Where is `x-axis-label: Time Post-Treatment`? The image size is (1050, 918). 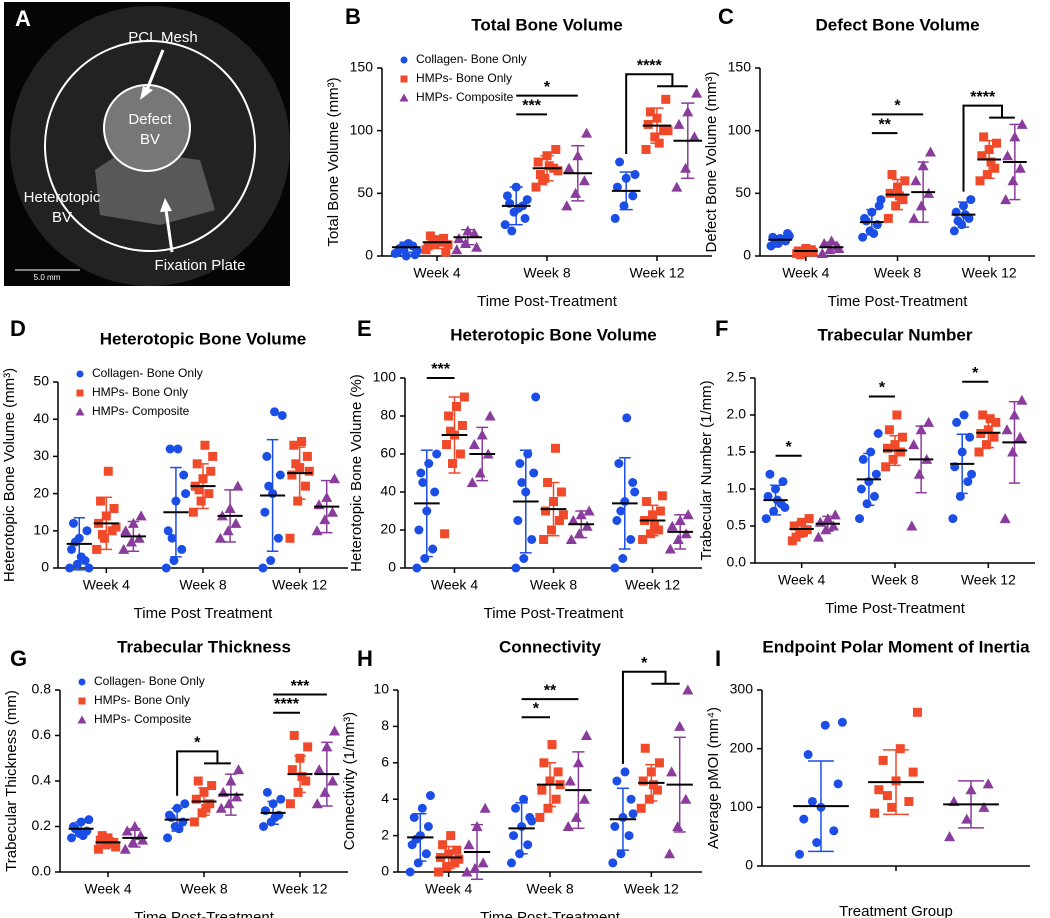
x-axis-label: Time Post-Treatment is located at coordinates (554, 613).